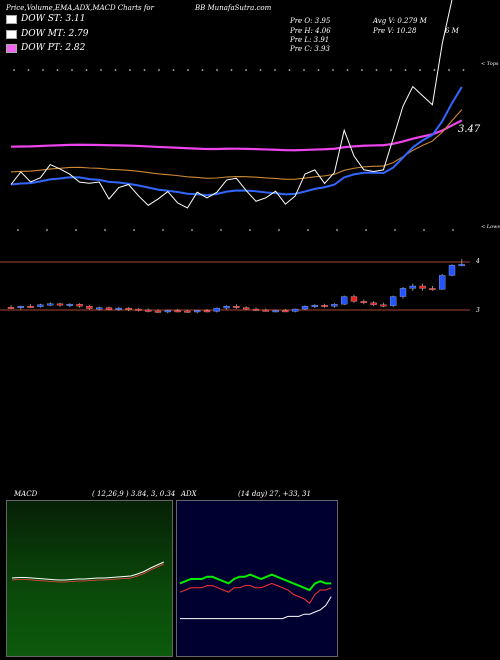 Image resolution: width=500 pixels, height=660 pixels. Describe the element at coordinates (53, 48) in the screenshot. I see `legend-label-pt: DOW PT: 2.82` at that location.